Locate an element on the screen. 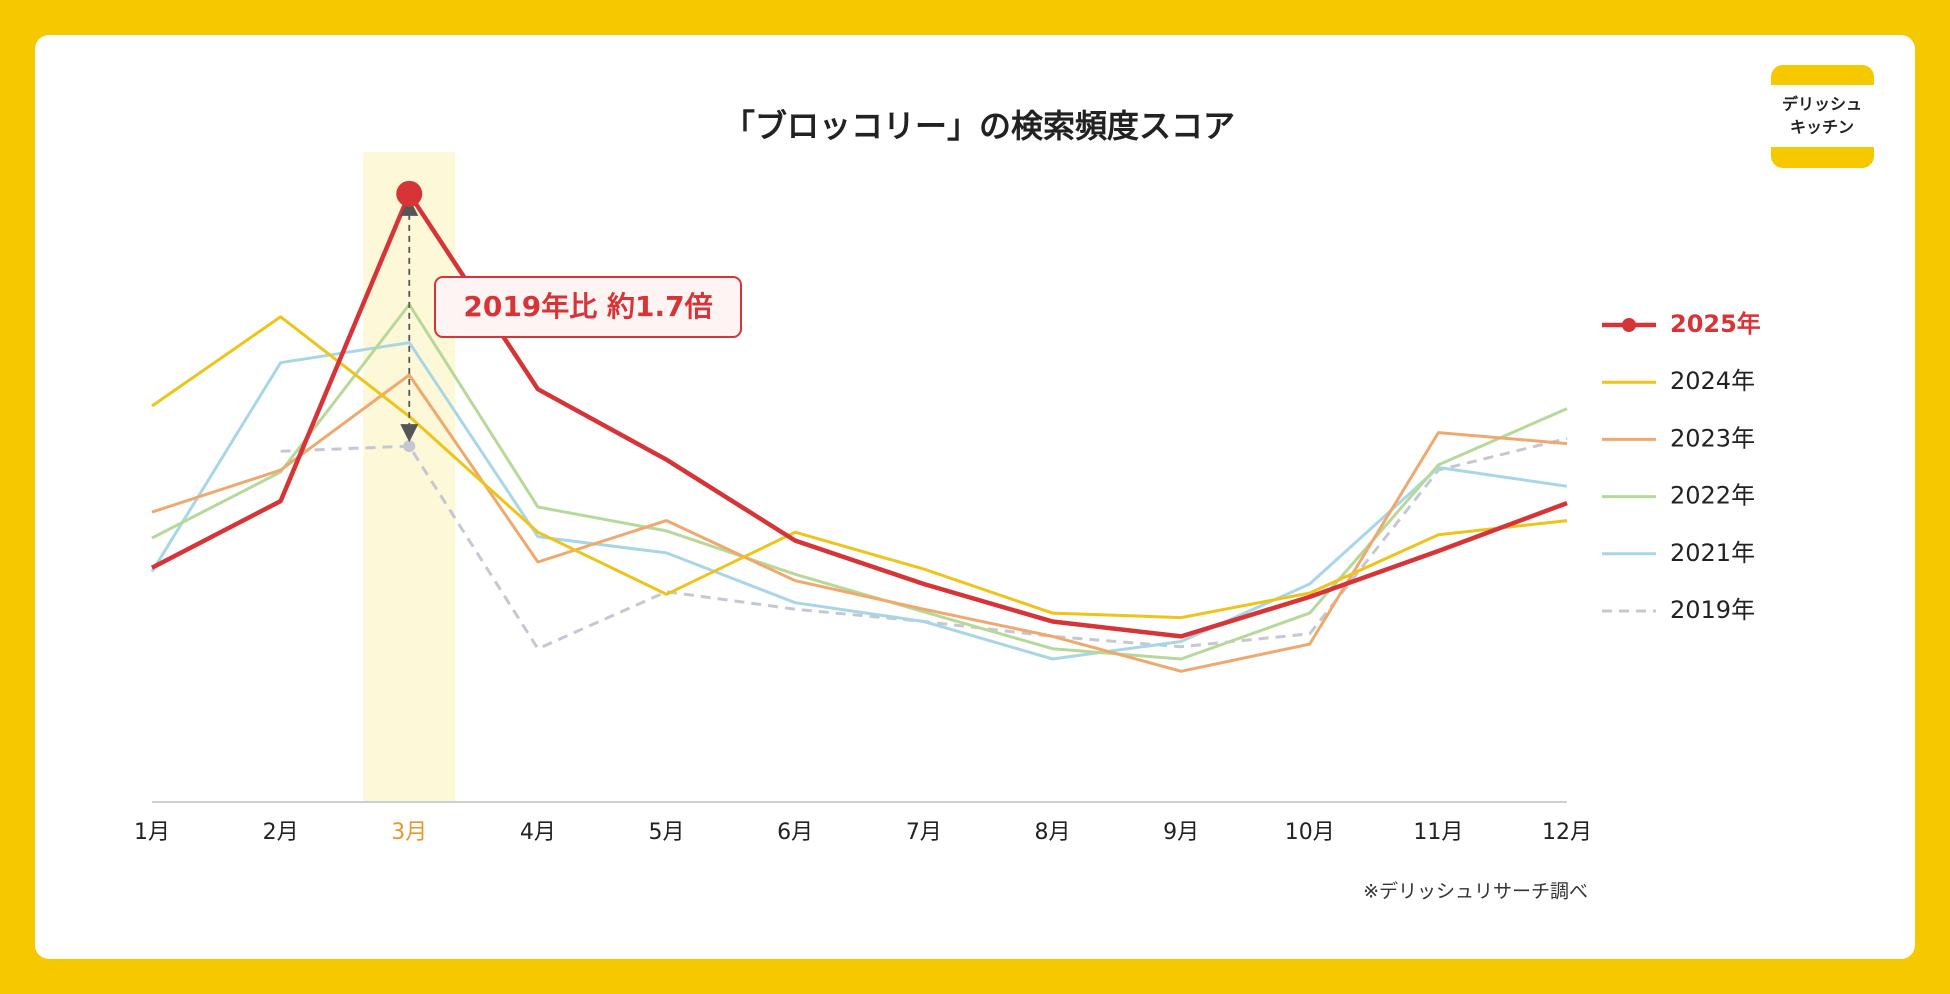 The image size is (1950, 994). x-tick-label: 6月 is located at coordinates (795, 832).